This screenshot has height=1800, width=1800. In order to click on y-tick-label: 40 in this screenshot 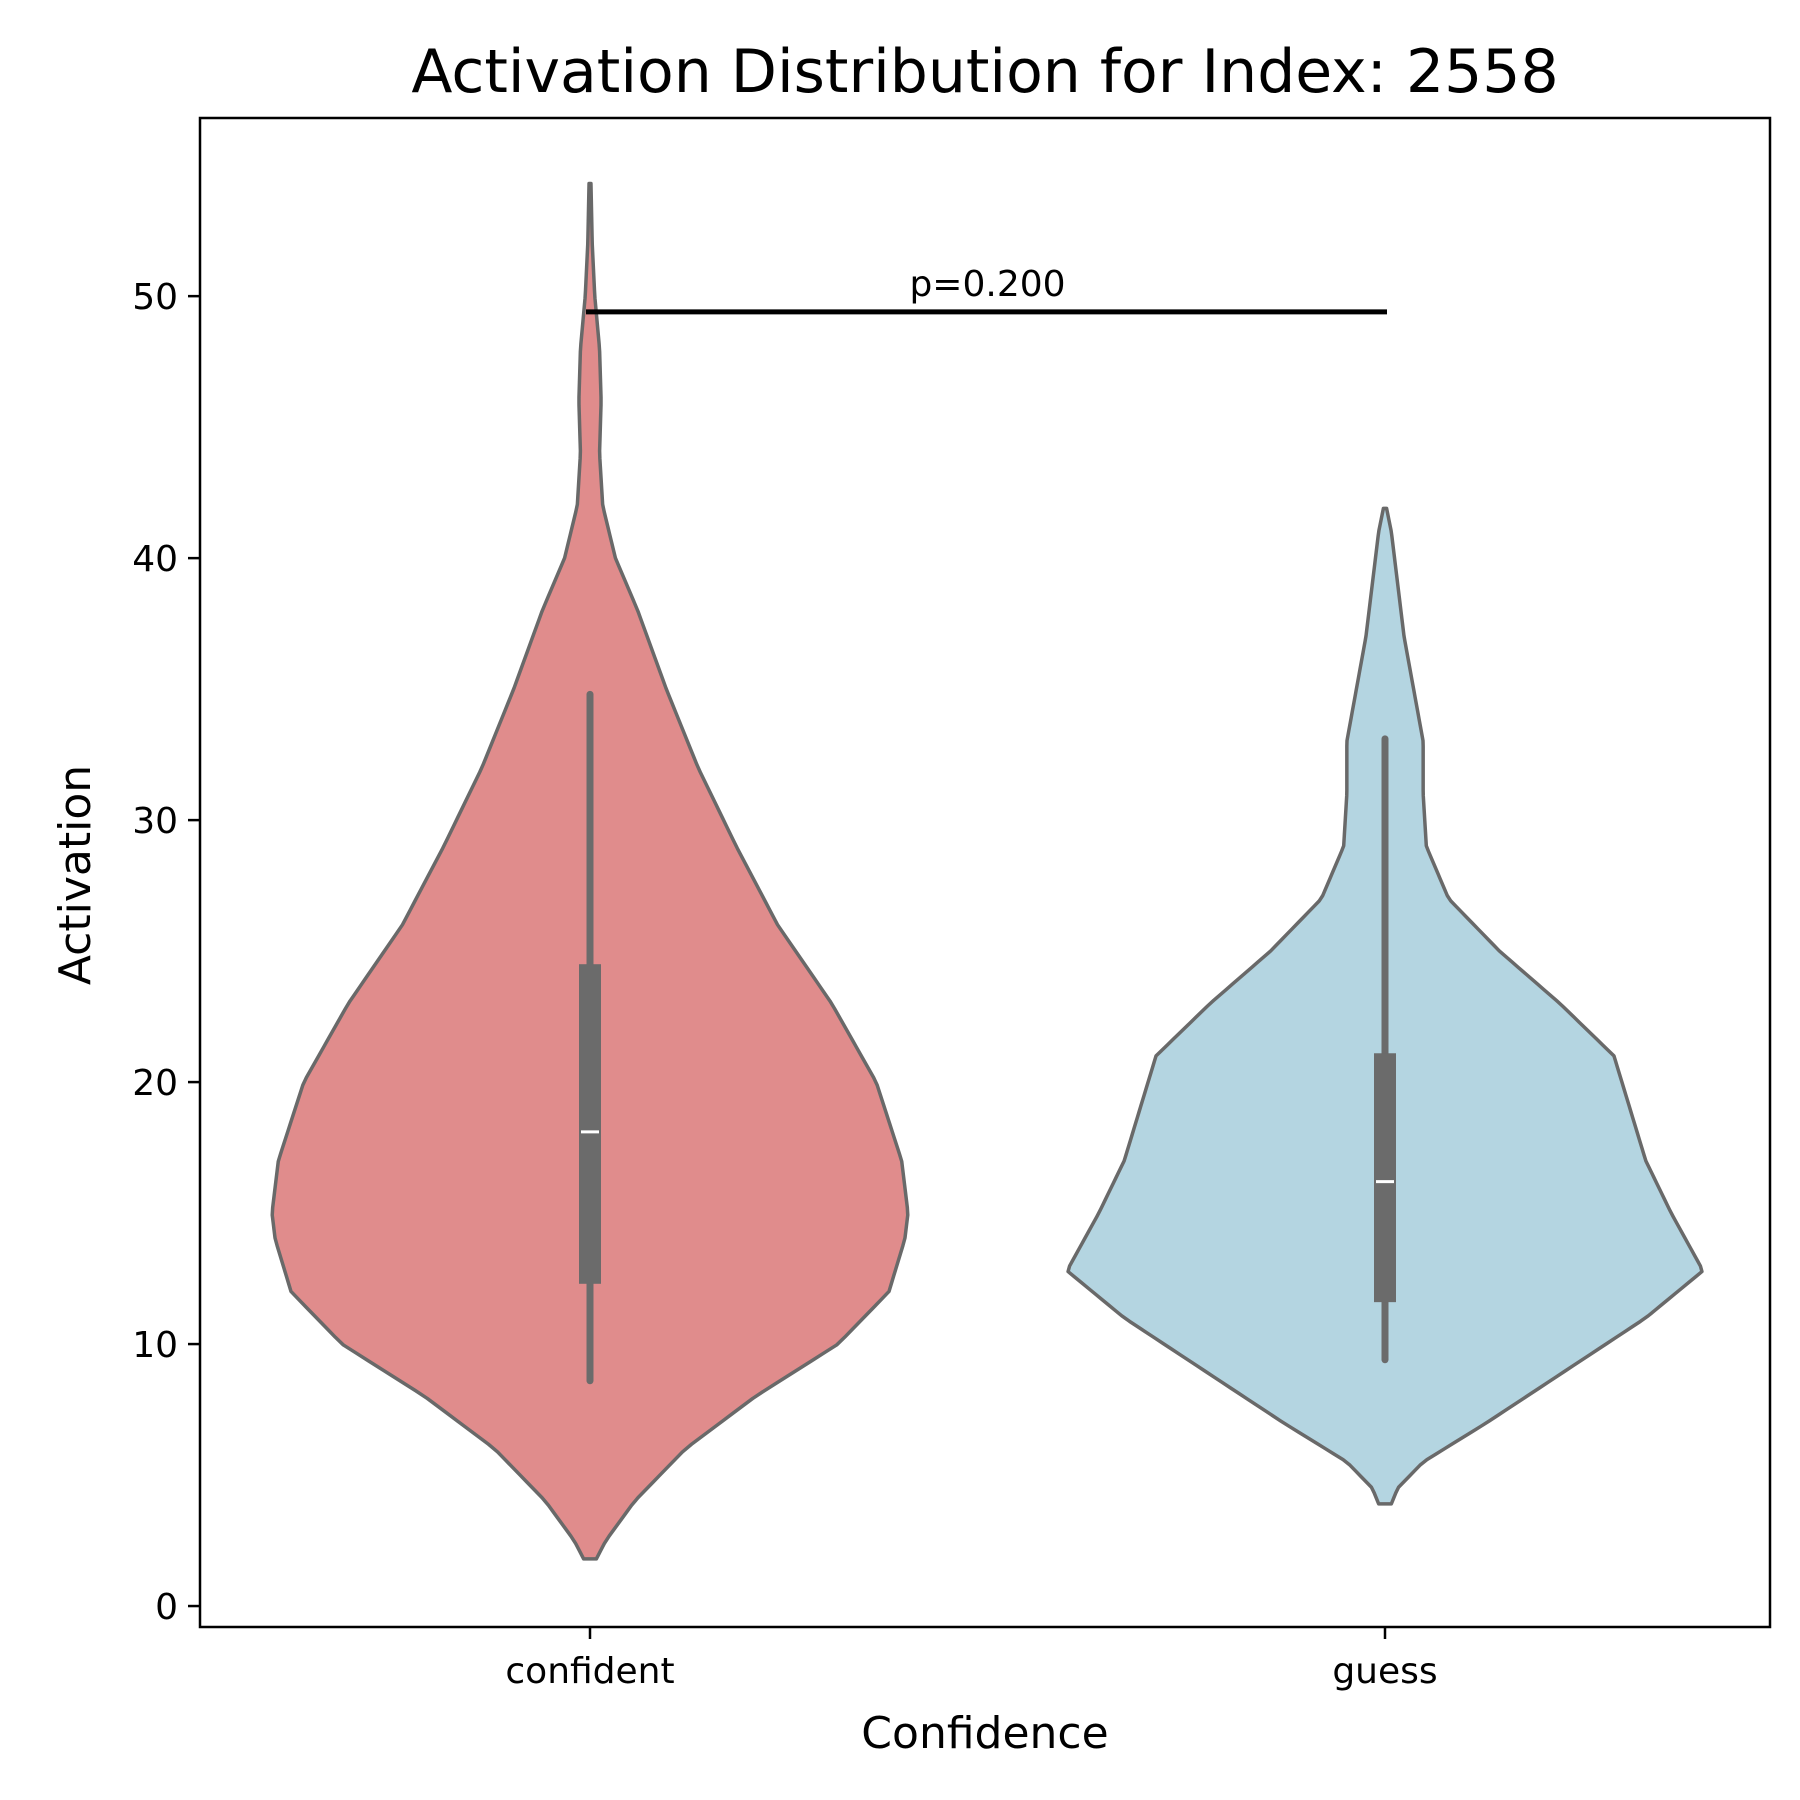, I will do `click(155, 559)`.